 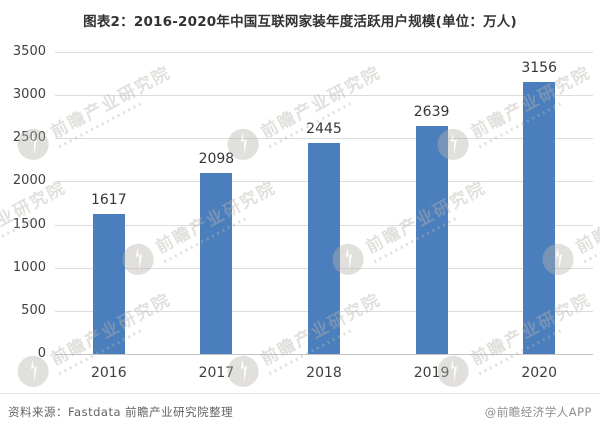 I want to click on source-note: 资料来源：Fastdata 前瞻产业研究院整理, so click(x=121, y=412).